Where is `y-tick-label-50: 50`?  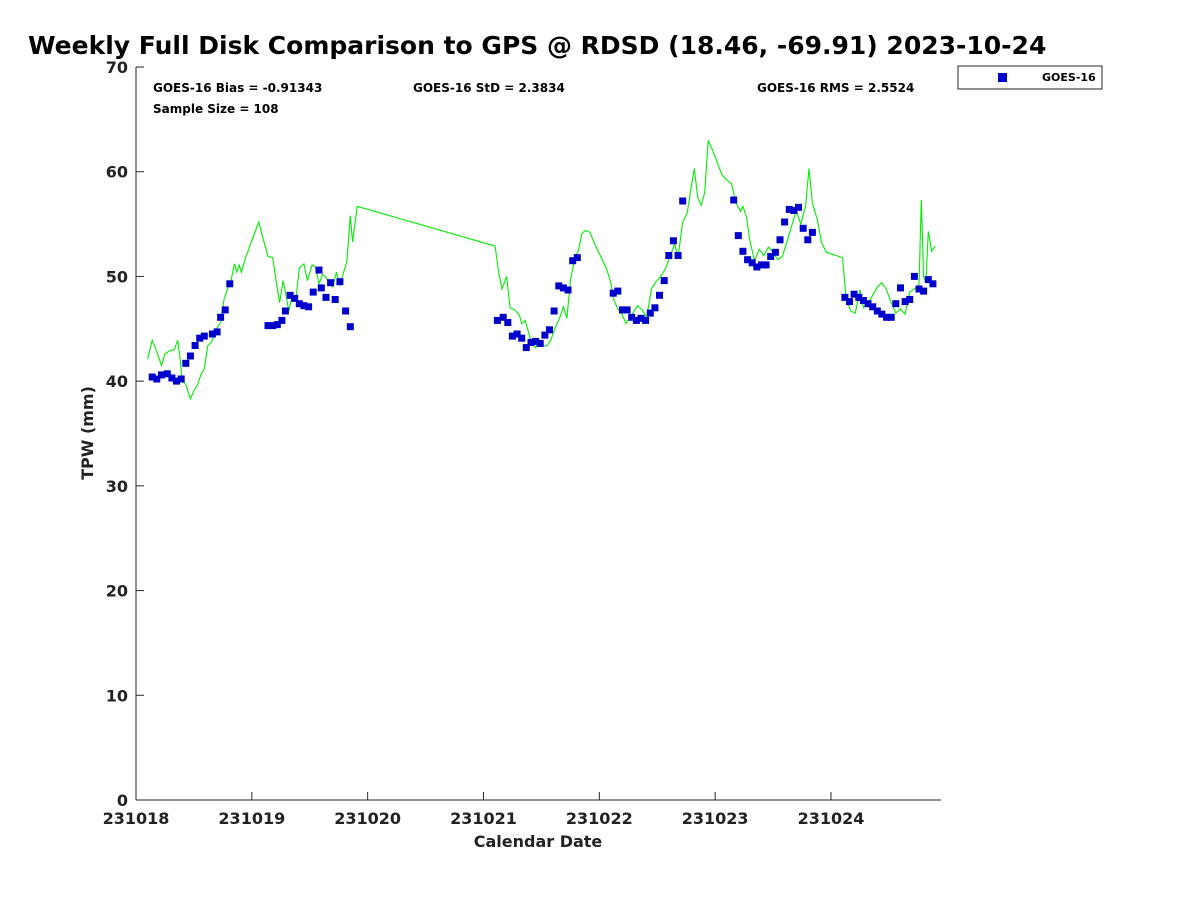 y-tick-label-50: 50 is located at coordinates (117, 276).